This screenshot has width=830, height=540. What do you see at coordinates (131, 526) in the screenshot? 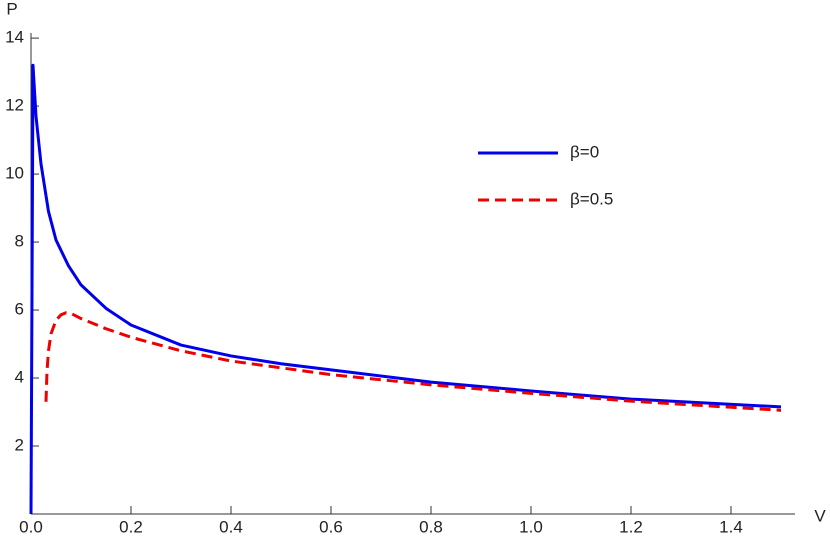
I see `x-tick-label: 0.2` at bounding box center [131, 526].